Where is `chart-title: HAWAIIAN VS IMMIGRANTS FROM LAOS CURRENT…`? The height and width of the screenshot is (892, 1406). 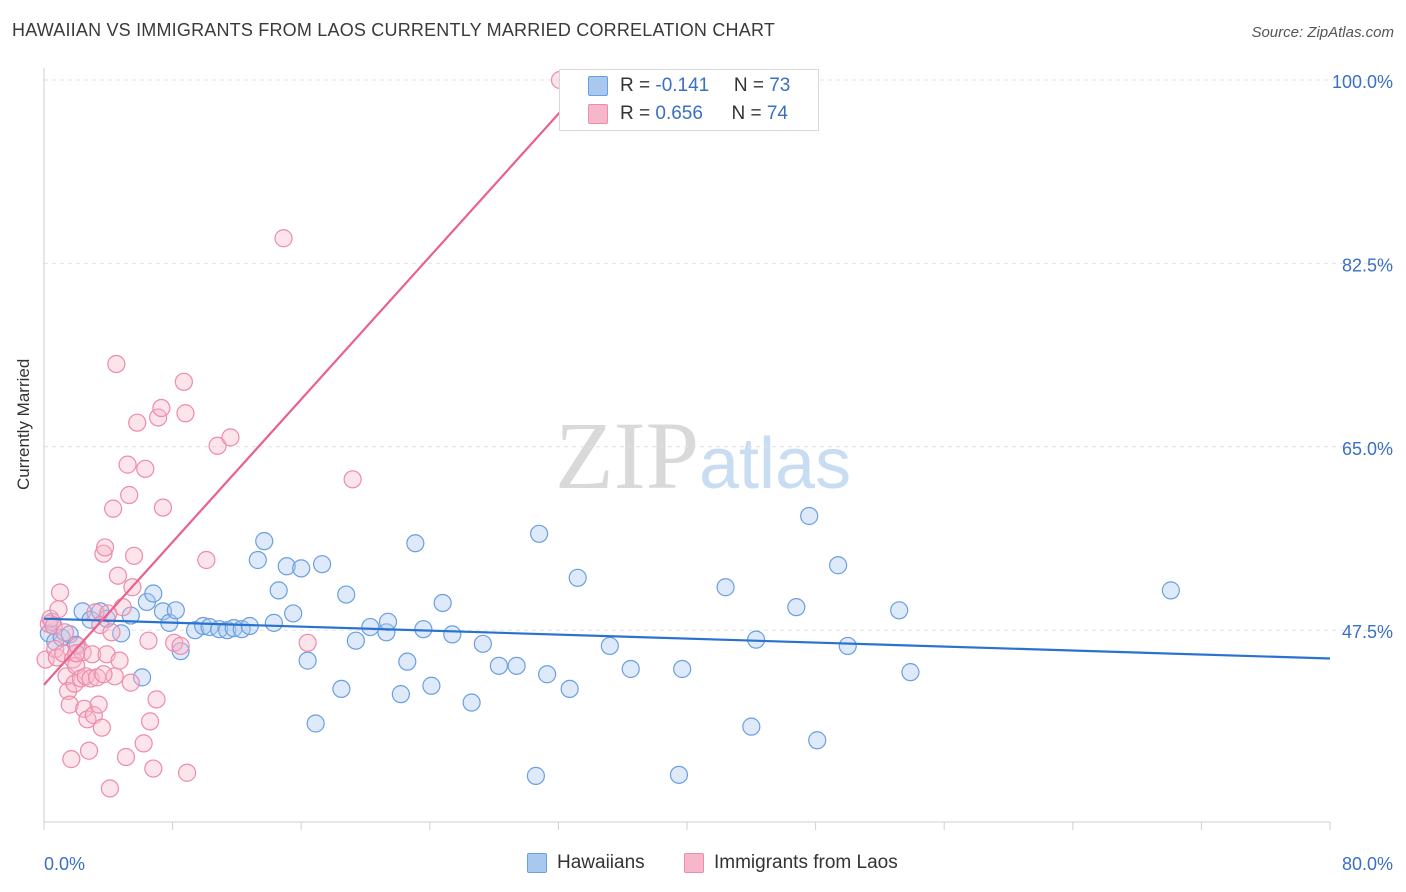
chart-title: HAWAIIAN VS IMMIGRANTS FROM LAOS CURRENT… is located at coordinates (394, 30).